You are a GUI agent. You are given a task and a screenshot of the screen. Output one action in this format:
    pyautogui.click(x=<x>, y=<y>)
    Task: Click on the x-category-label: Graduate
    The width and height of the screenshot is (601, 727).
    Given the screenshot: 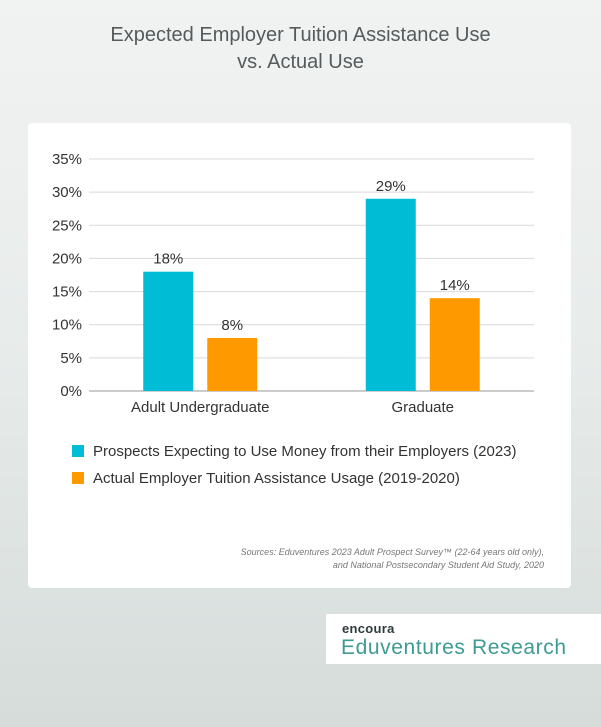 What is the action you would take?
    pyautogui.click(x=422, y=407)
    